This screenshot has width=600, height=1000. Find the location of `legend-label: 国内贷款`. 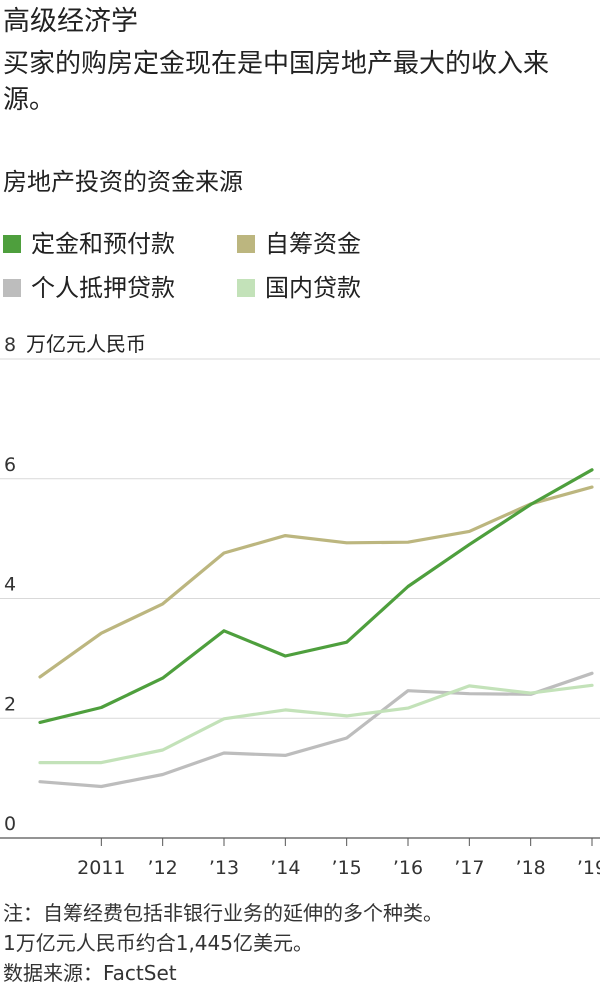

legend-label: 国内贷款 is located at coordinates (313, 288).